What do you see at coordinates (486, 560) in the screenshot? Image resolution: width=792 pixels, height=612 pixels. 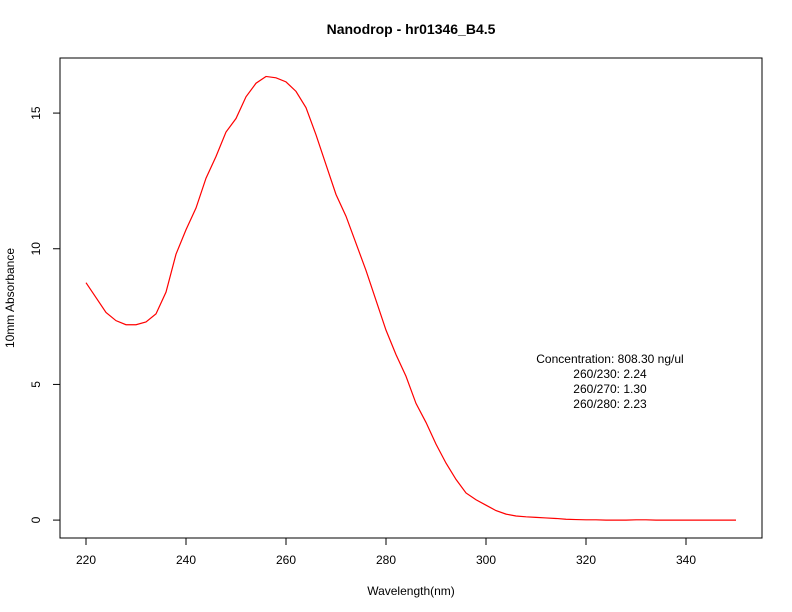 I see `x-tick-label: 300` at bounding box center [486, 560].